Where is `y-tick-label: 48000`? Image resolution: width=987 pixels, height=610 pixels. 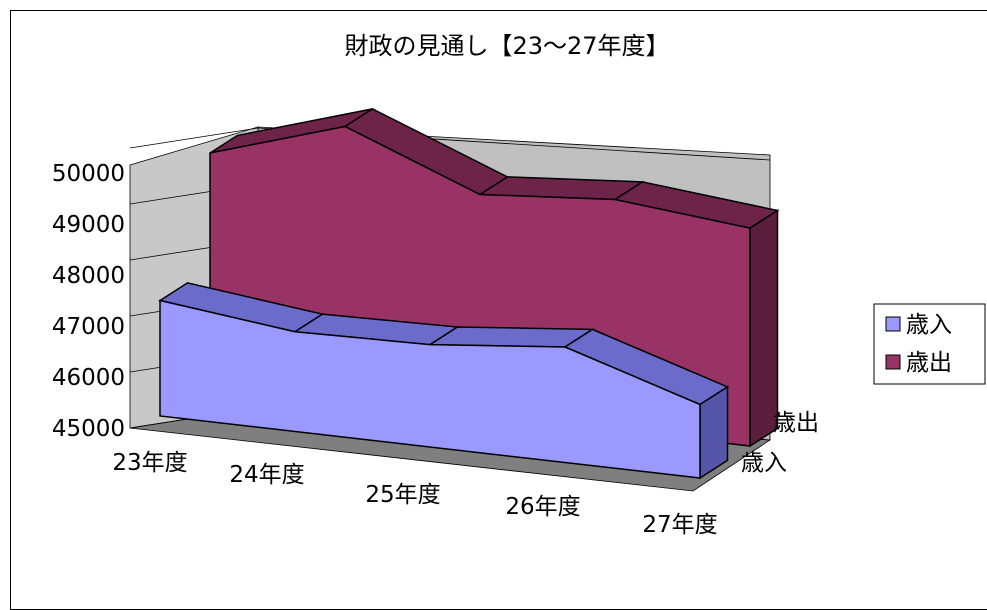 y-tick-label: 48000 is located at coordinates (88, 276).